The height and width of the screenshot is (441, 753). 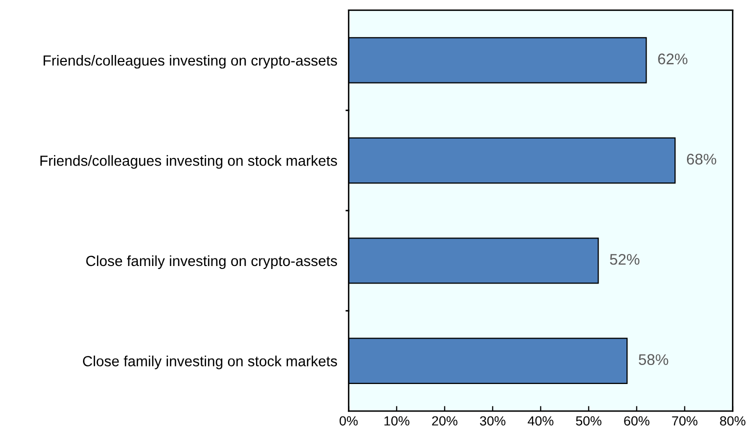 I want to click on x-tick-label: 40%, so click(x=541, y=421).